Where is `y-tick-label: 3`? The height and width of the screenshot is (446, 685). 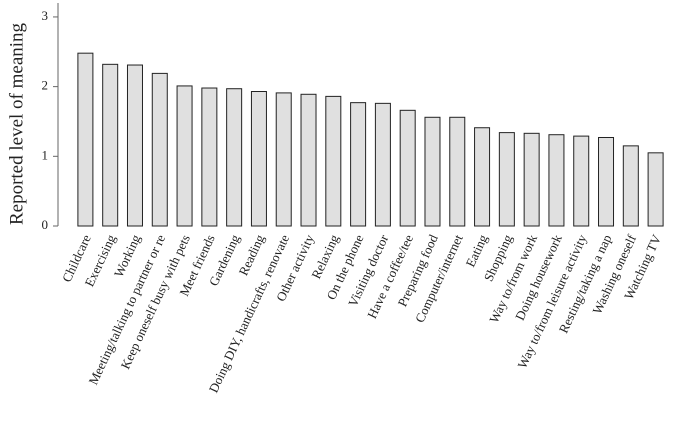
y-tick-label: 3 is located at coordinates (45, 15).